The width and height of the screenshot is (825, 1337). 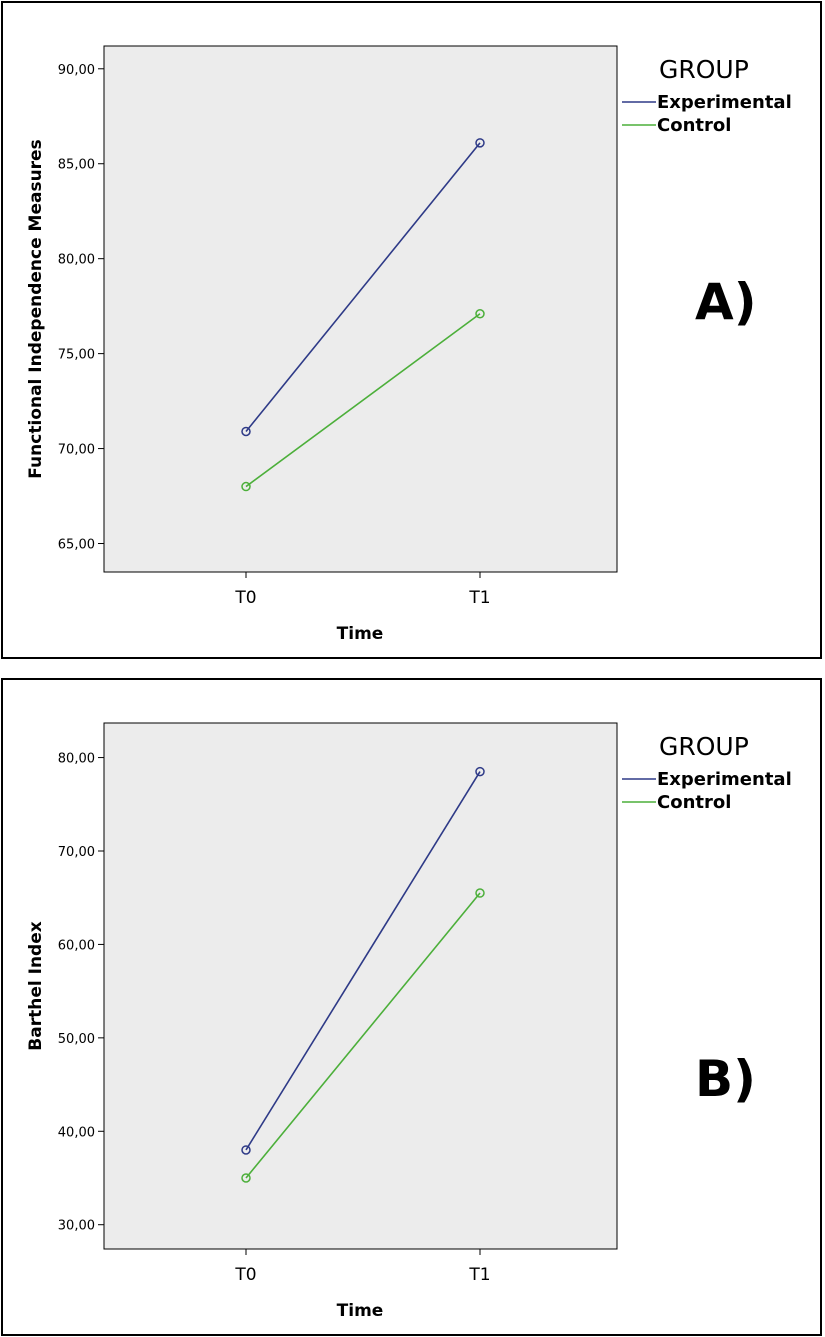 I want to click on y-tick-label: 40,00, so click(x=76, y=1132).